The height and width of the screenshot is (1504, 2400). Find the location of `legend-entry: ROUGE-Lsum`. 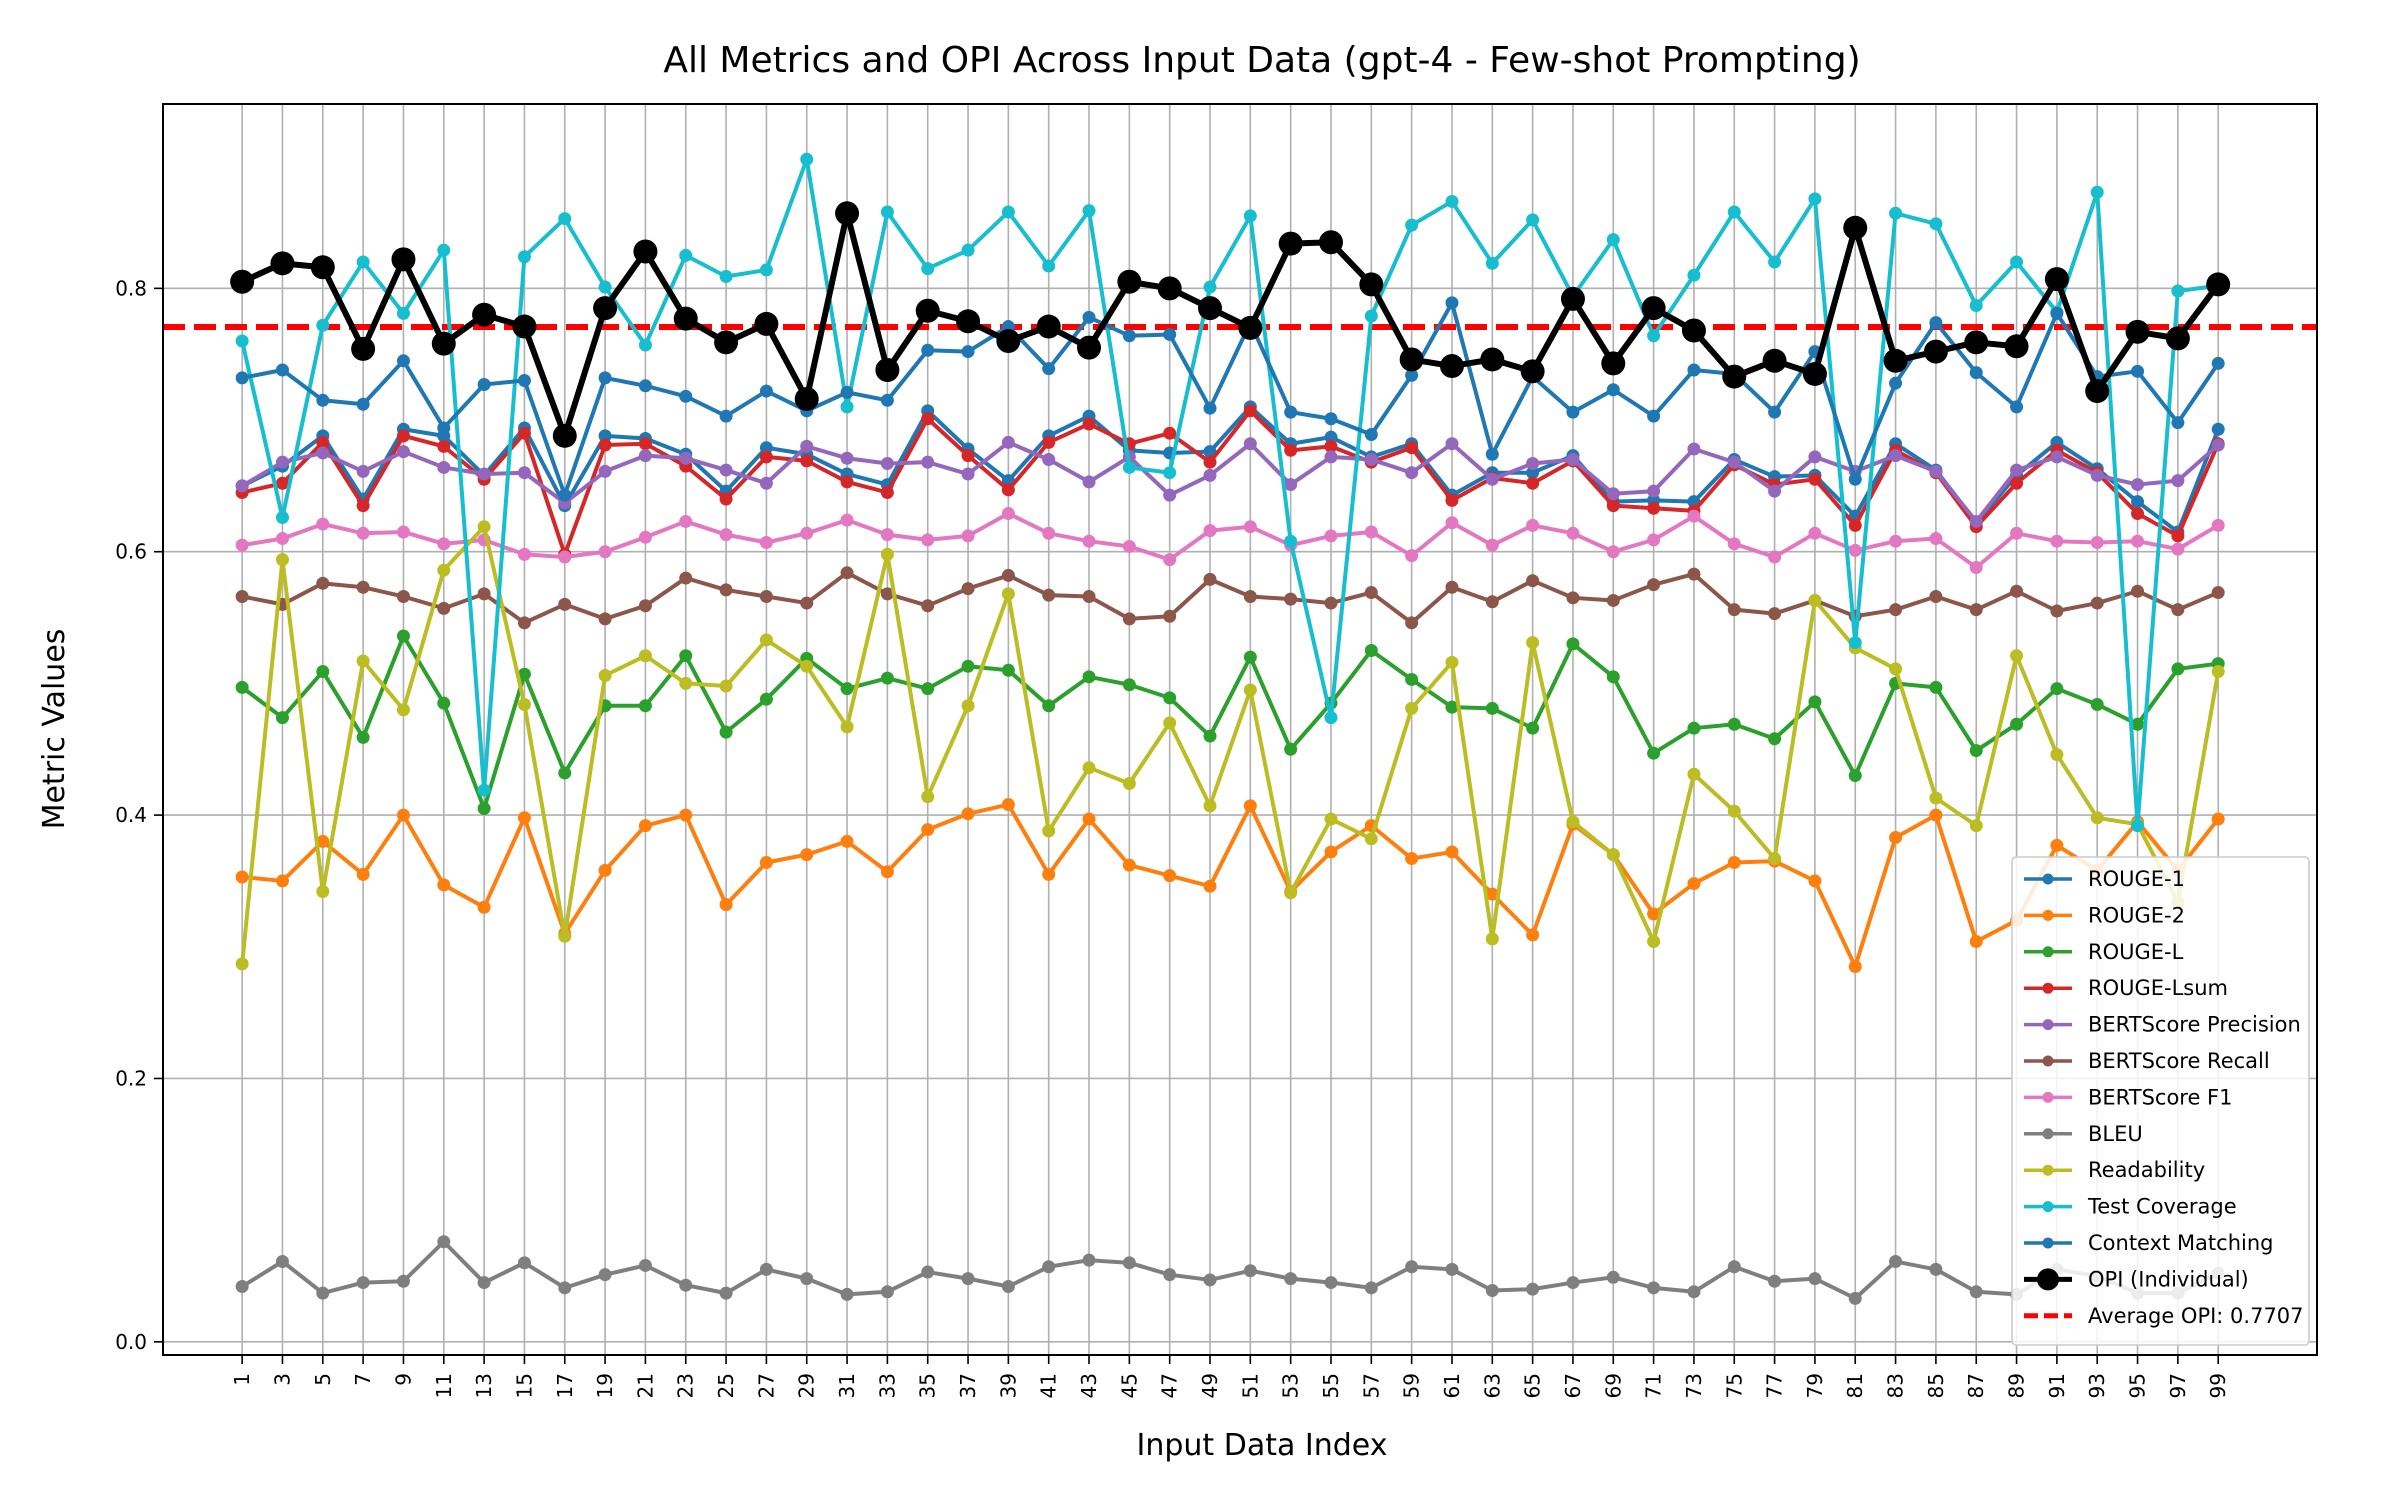

legend-entry: ROUGE-Lsum is located at coordinates (2126, 988).